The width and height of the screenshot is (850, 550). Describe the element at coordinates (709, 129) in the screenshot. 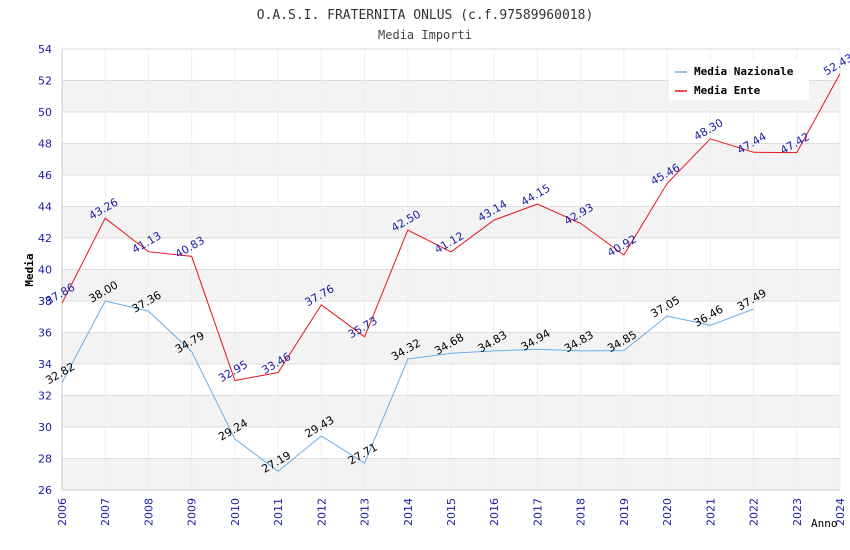

I see `data-label-media-ente: 48.30` at that location.